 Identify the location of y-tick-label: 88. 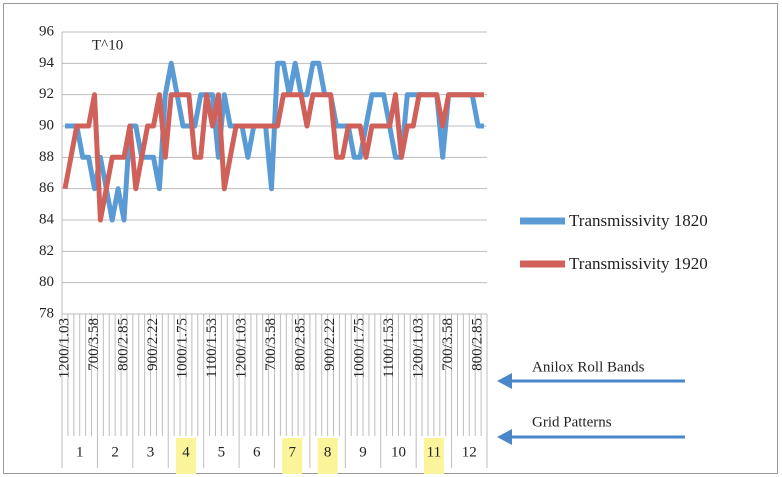
(46, 157).